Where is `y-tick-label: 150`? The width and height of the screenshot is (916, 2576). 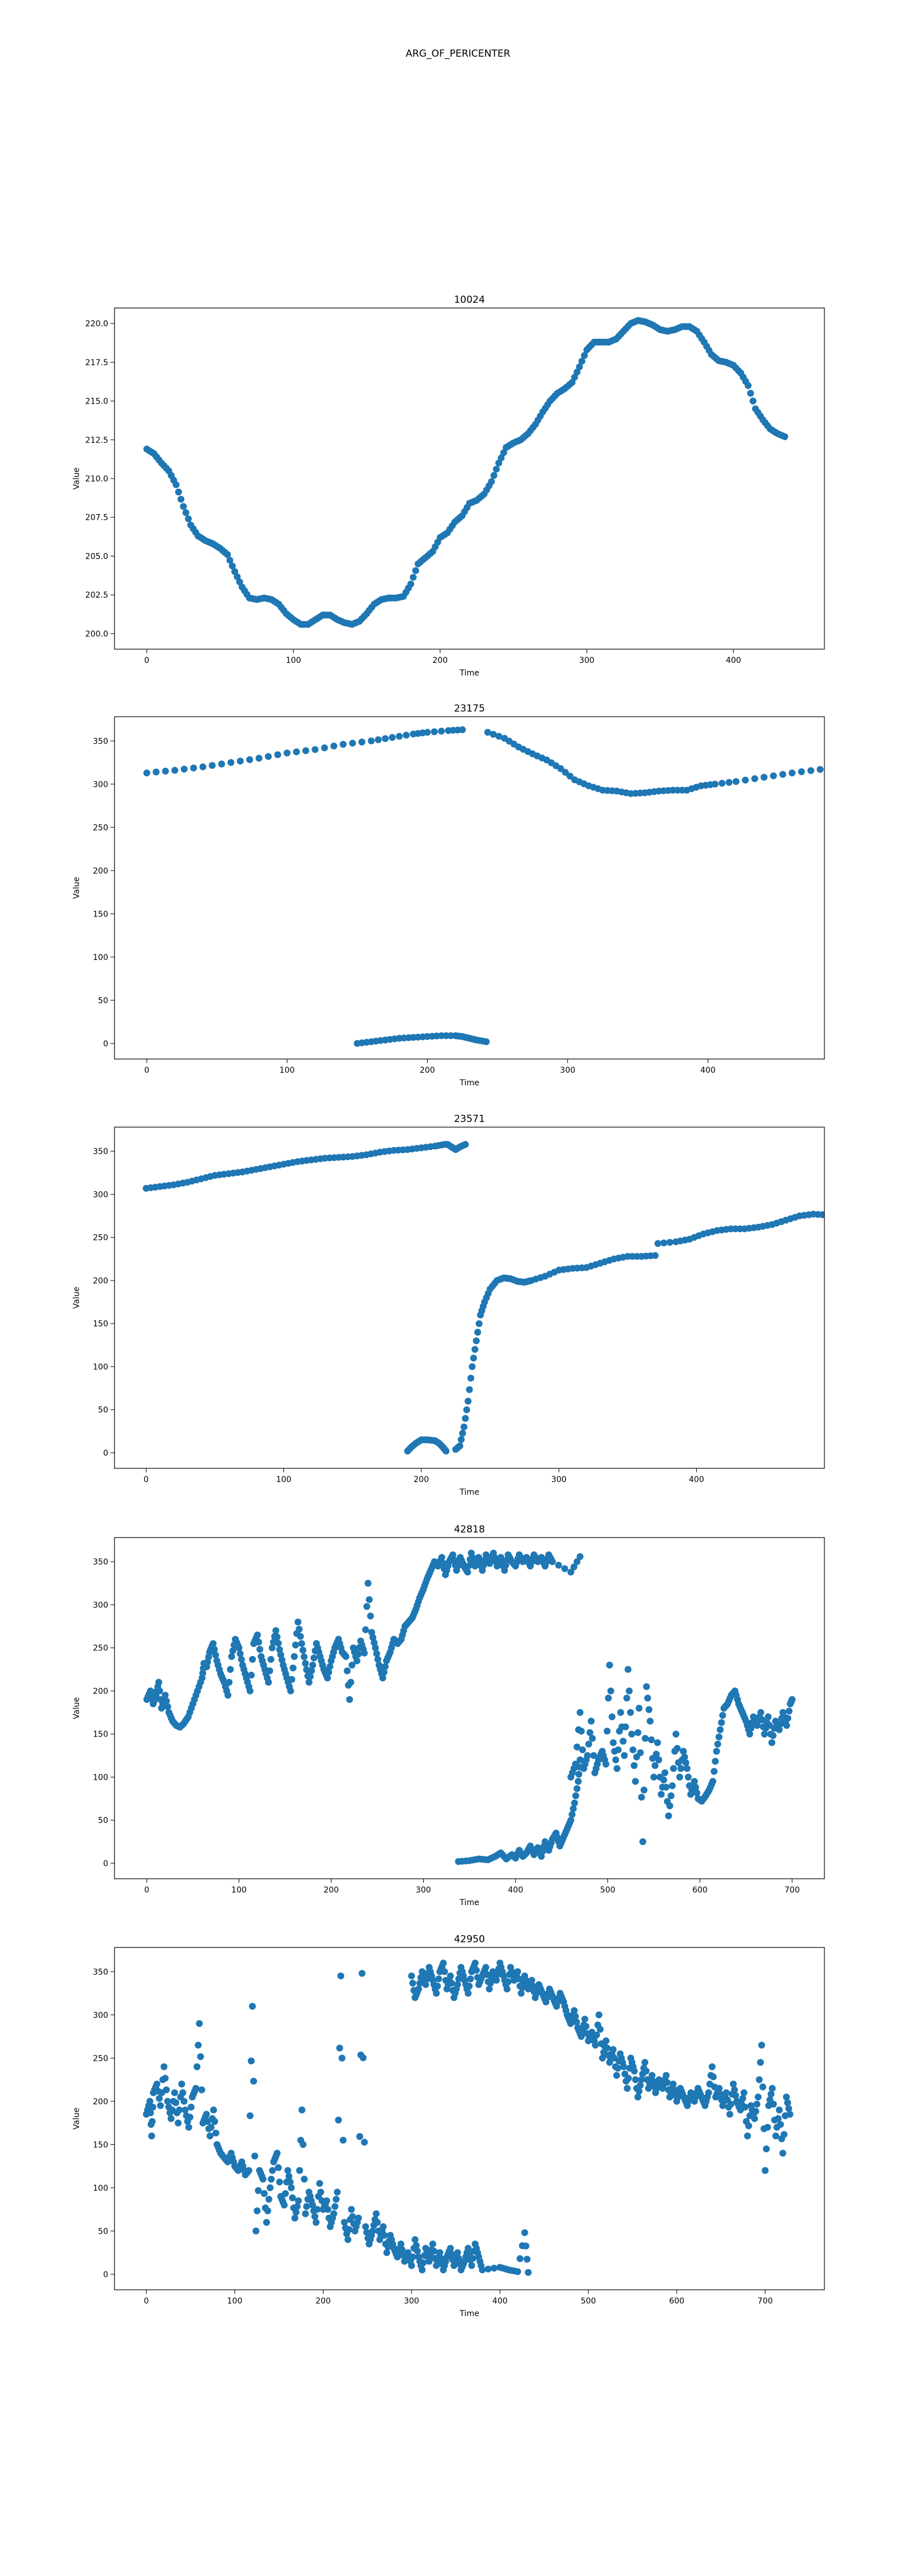
y-tick-label: 150 is located at coordinates (100, 2145).